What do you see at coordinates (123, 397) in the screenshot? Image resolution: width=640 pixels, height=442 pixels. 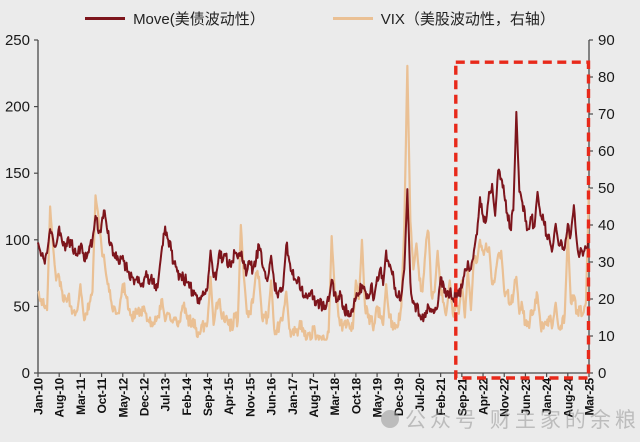 I see `svg-text: May-12` at bounding box center [123, 397].